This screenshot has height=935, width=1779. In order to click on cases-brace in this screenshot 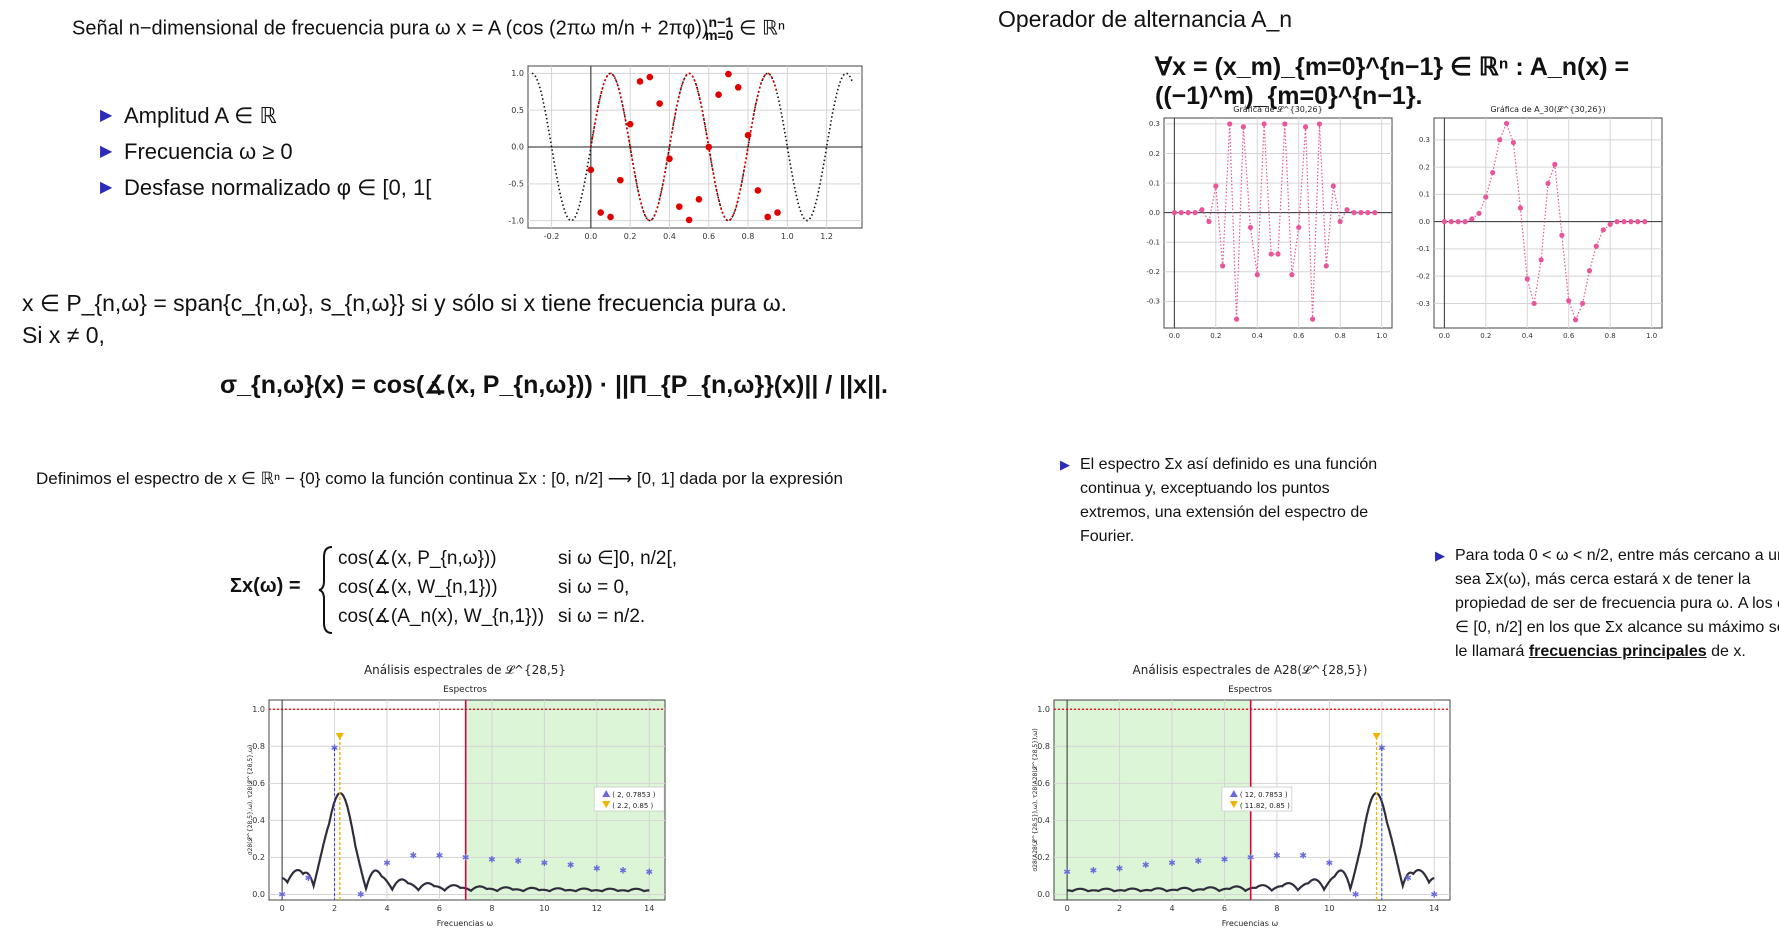, I will do `click(325, 590)`.